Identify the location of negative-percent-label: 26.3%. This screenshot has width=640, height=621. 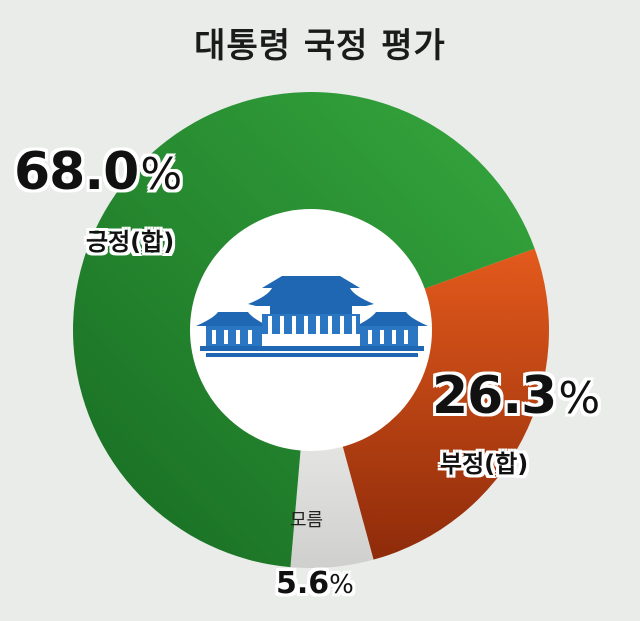
(516, 396).